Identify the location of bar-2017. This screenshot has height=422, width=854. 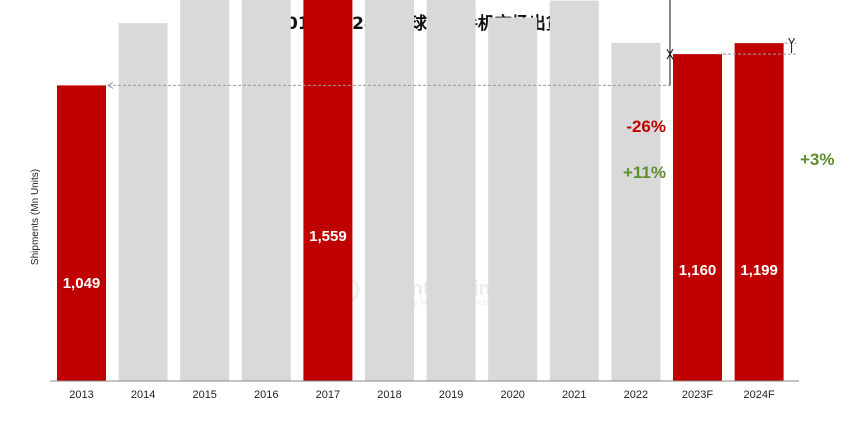
(328, 191).